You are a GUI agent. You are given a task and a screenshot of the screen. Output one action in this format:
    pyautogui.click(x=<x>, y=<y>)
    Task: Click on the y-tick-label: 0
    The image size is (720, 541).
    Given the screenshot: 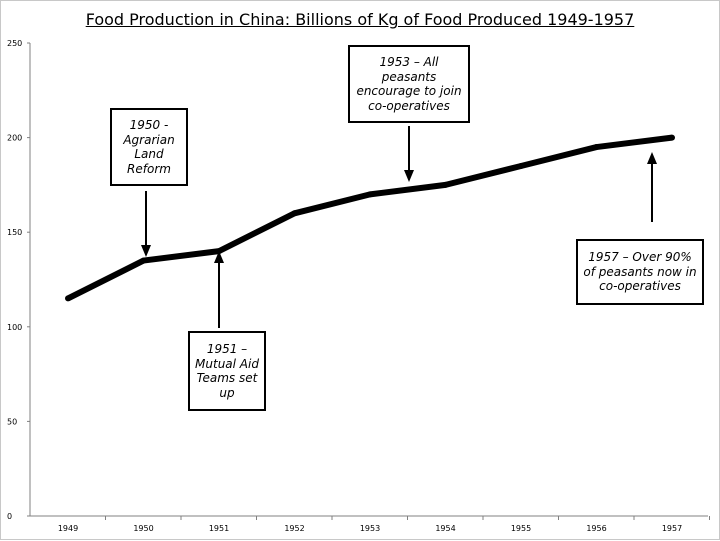 What is the action you would take?
    pyautogui.click(x=9, y=516)
    